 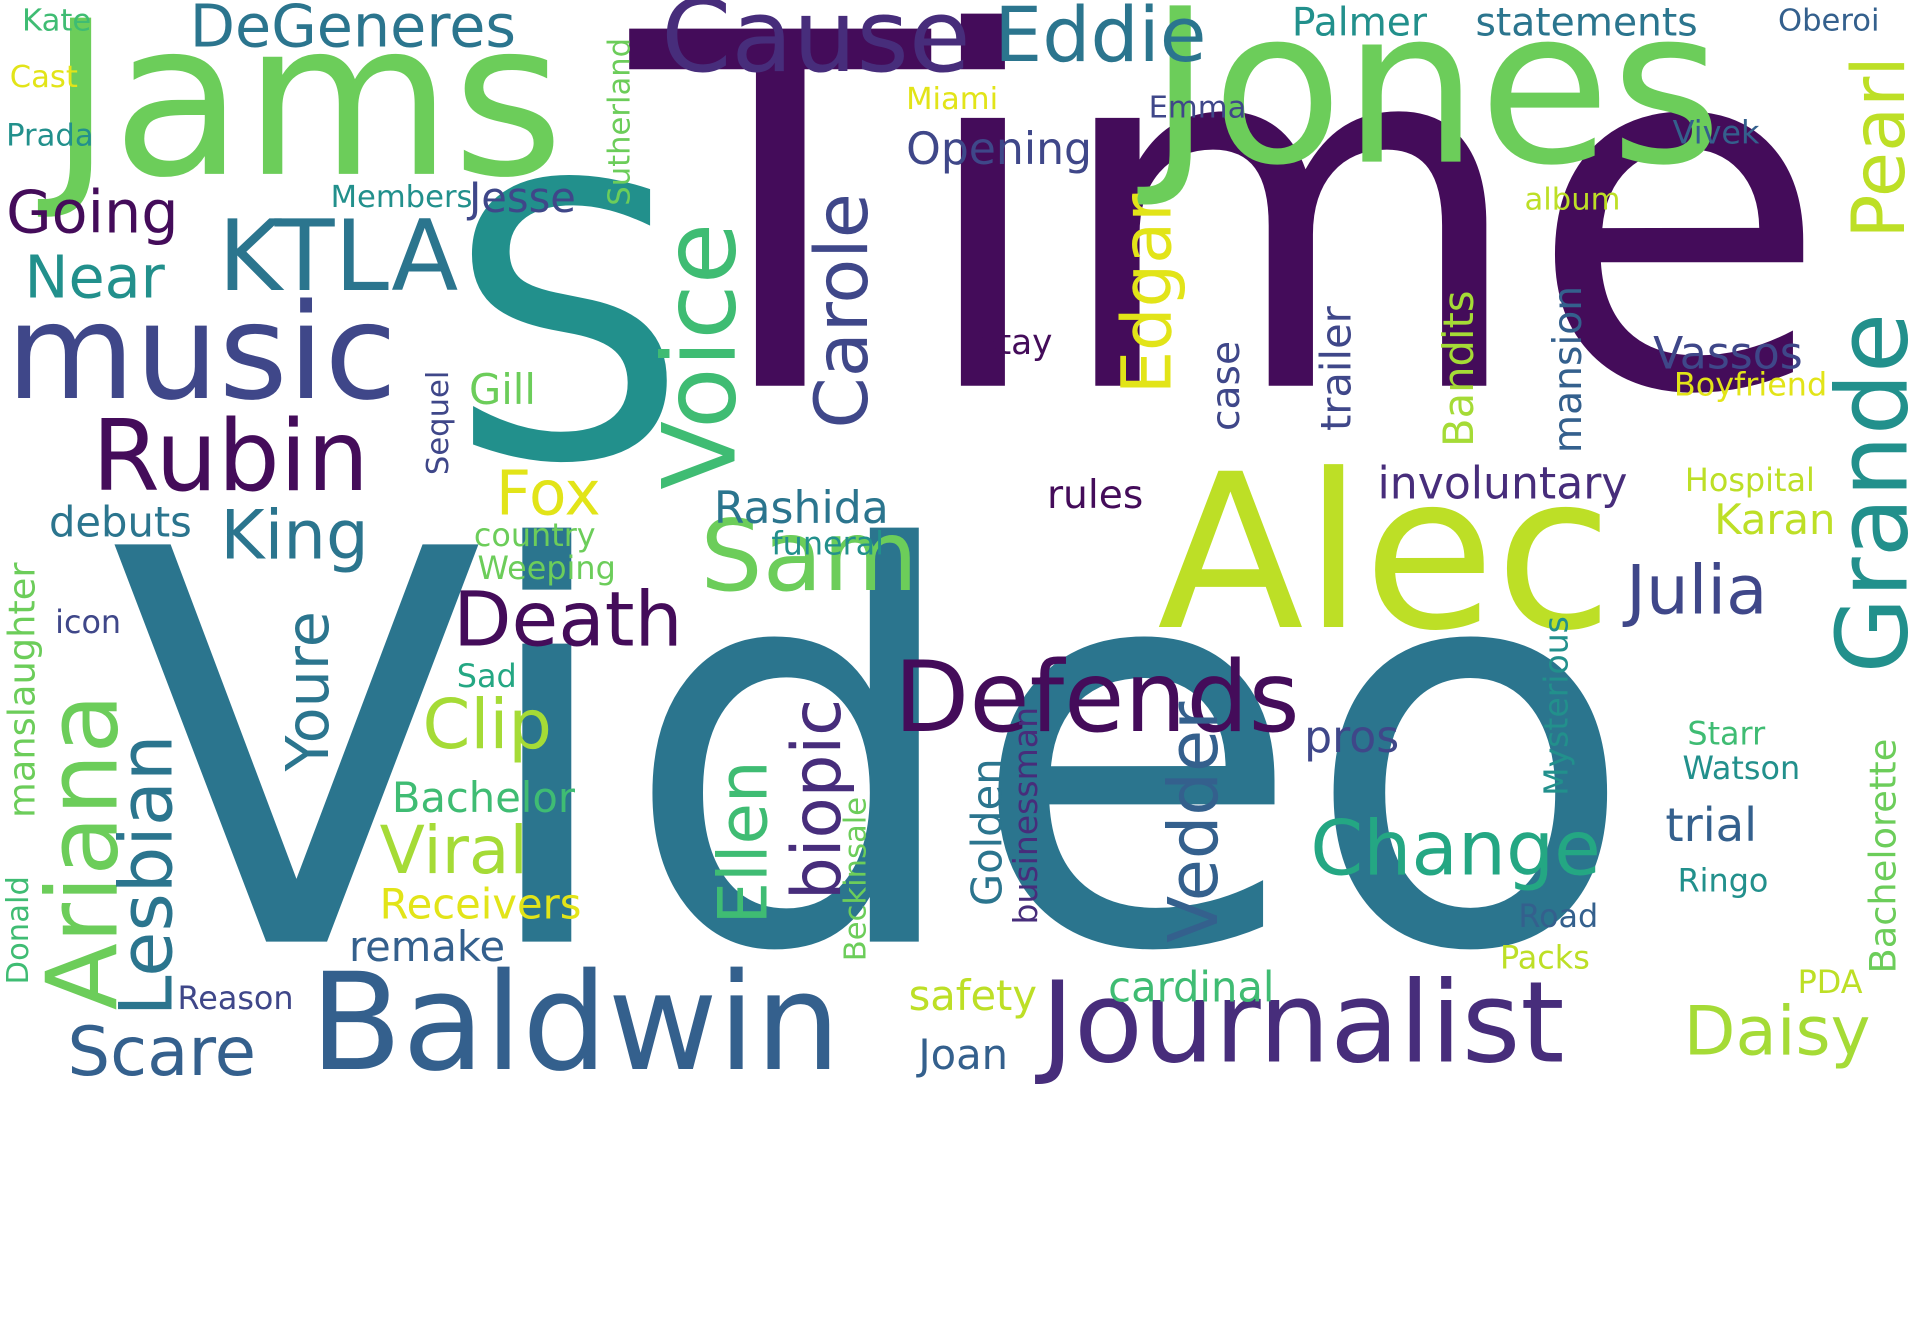 What do you see at coordinates (1191, 988) in the screenshot?
I see `word-cardinal: cardinal` at bounding box center [1191, 988].